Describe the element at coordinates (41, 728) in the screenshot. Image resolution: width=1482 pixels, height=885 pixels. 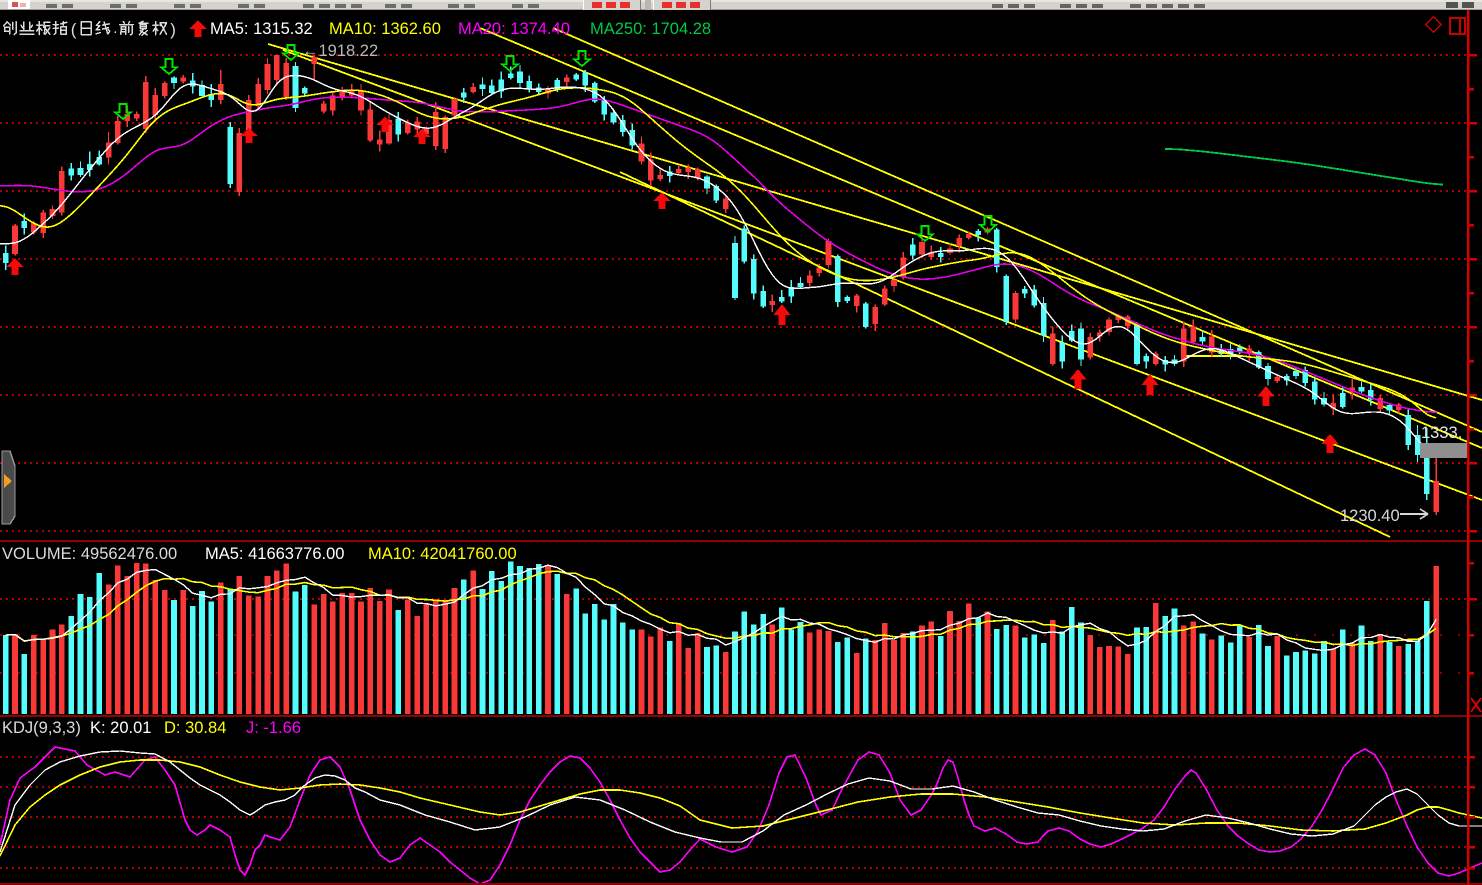
I see `svg-text: KDJ(9,3,3)` at that location.